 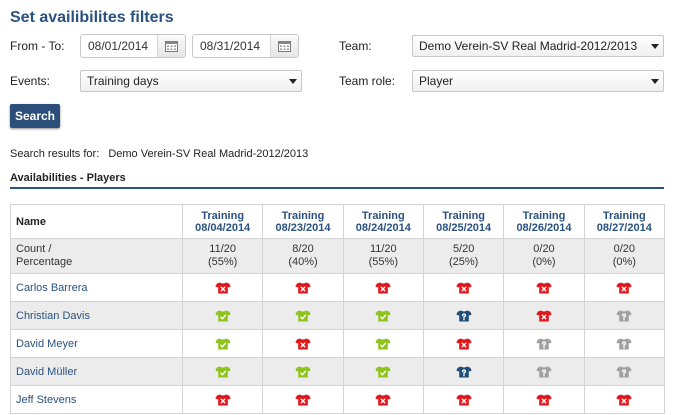 What do you see at coordinates (96, 315) in the screenshot?
I see `player-name: Christian Davis` at bounding box center [96, 315].